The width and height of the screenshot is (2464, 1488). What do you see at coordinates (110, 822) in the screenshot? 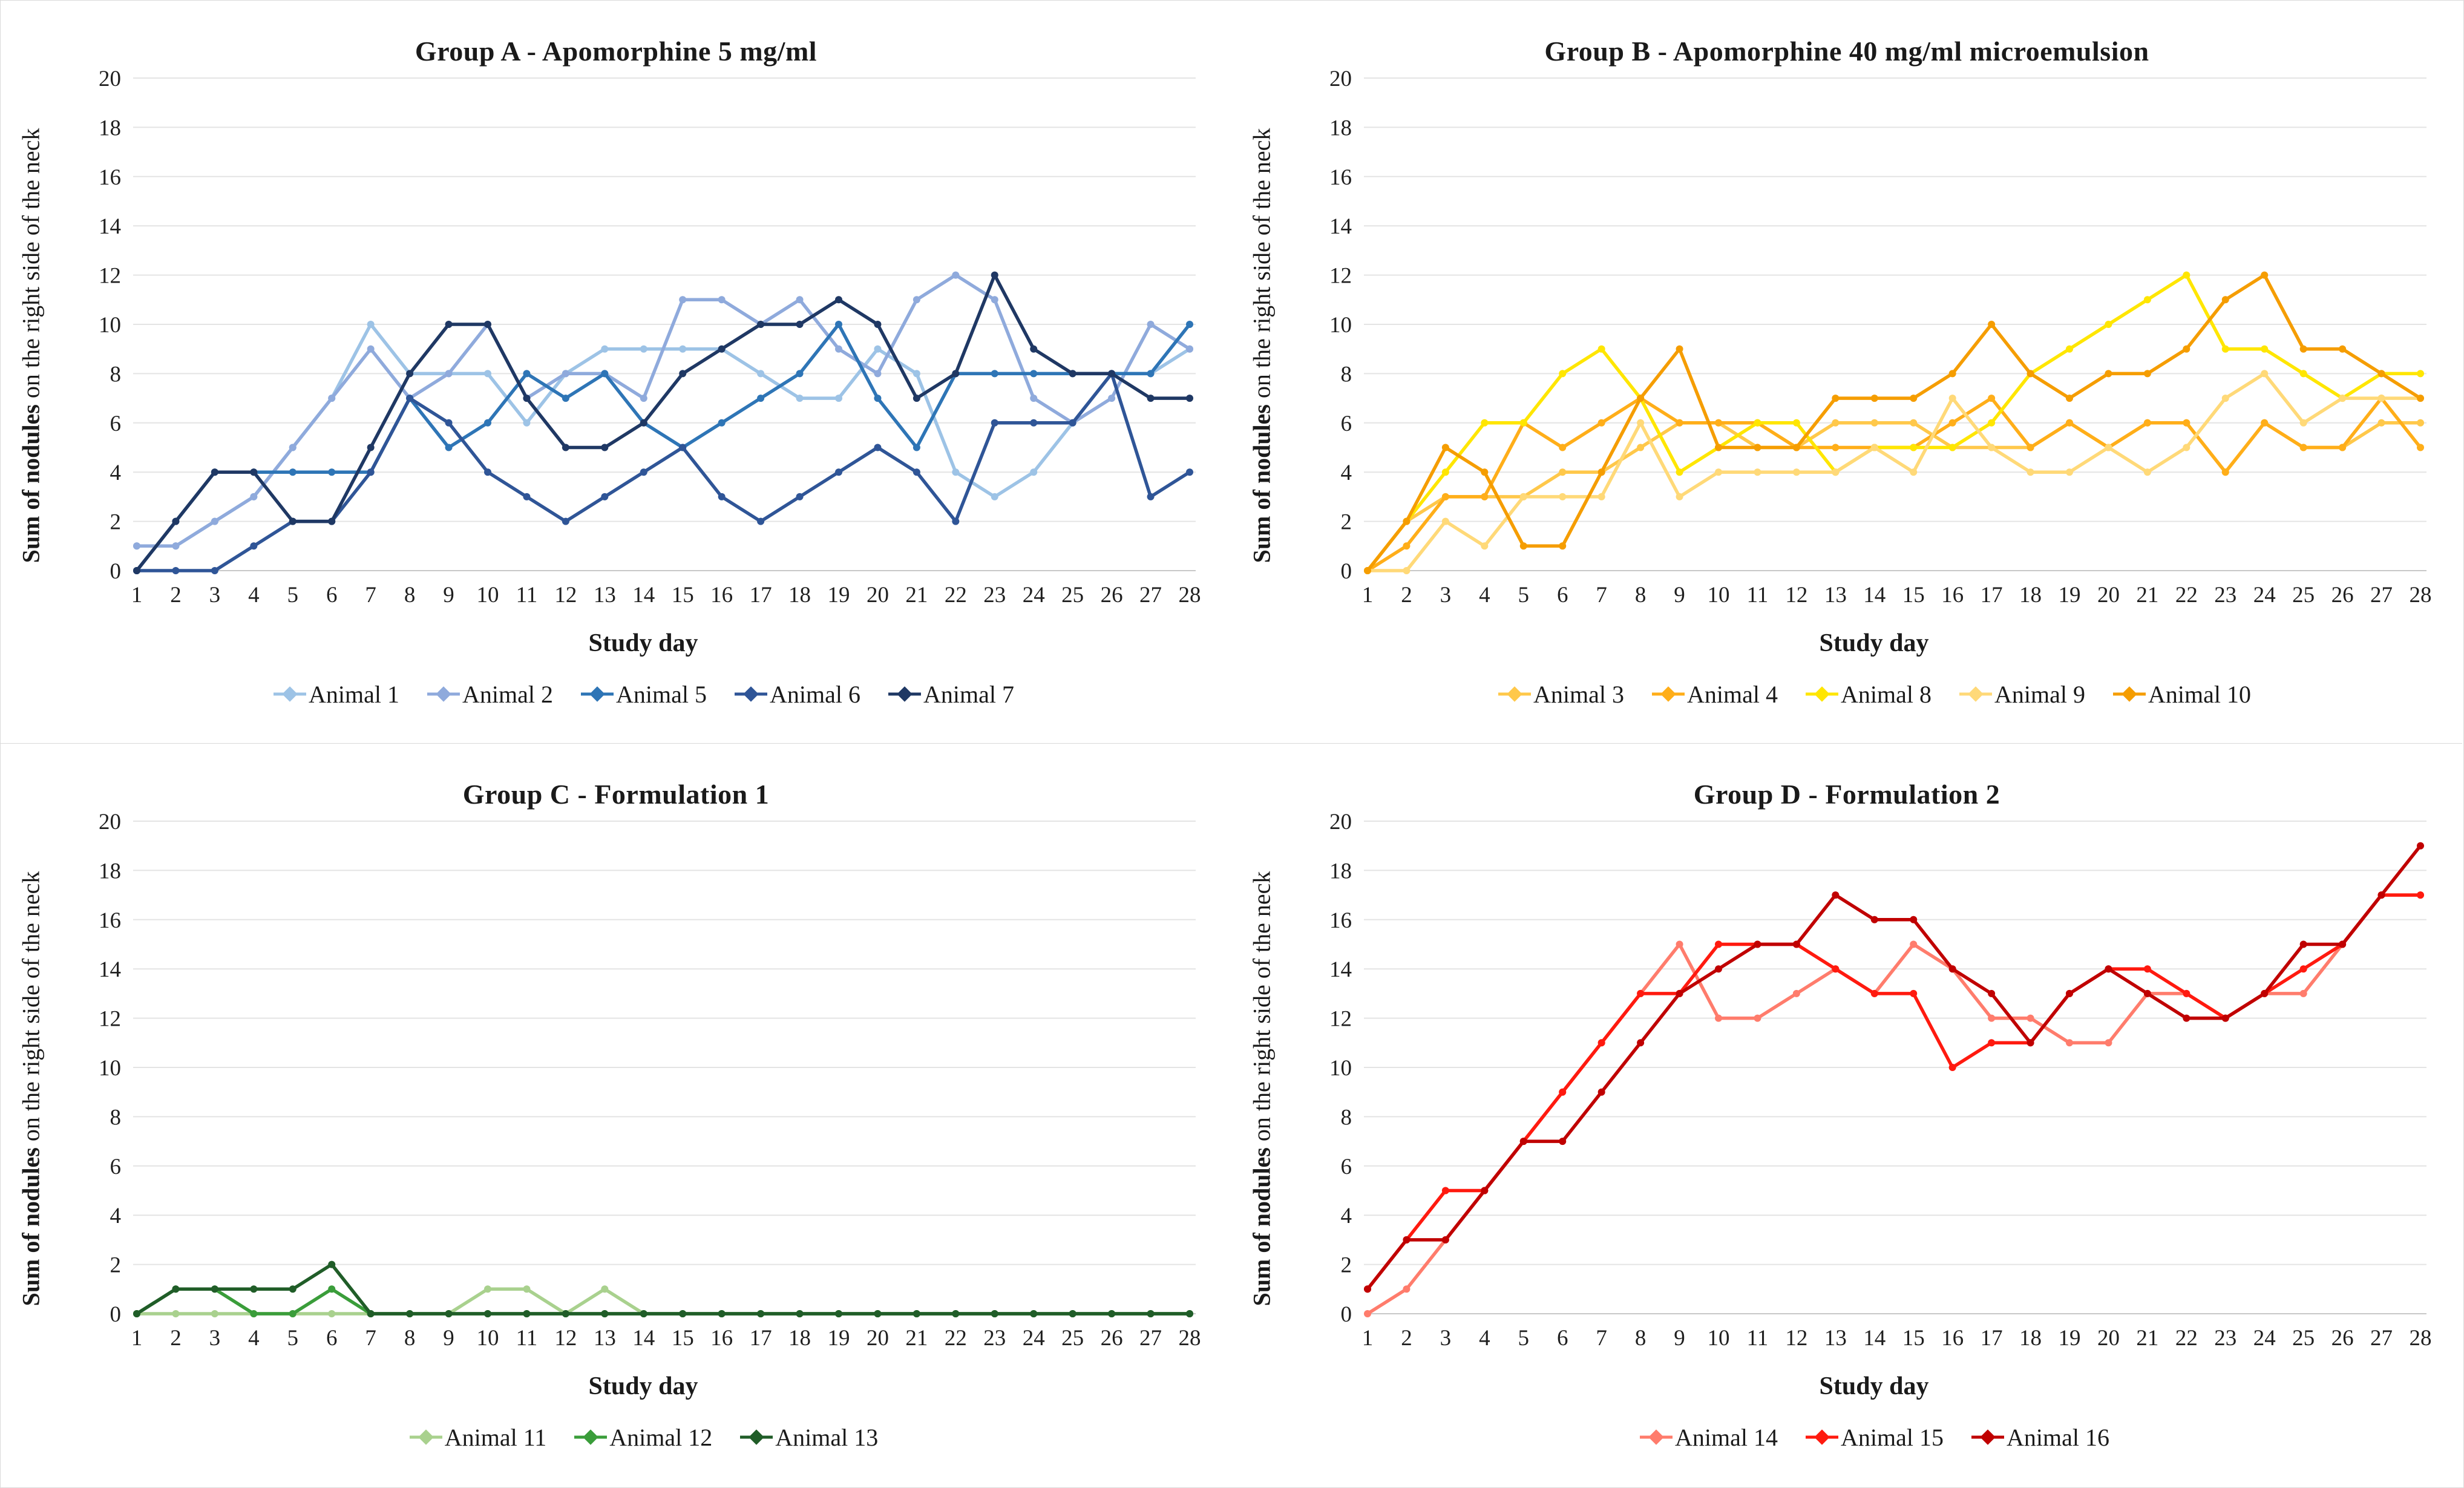
I see `y-tick-label: 20` at bounding box center [110, 822].